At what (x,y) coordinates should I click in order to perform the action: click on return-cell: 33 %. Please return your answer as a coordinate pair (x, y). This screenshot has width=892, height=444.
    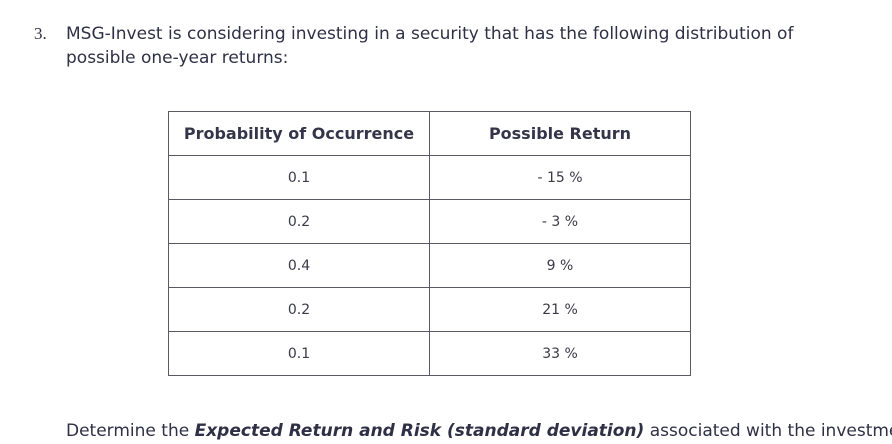
    Looking at the image, I should click on (560, 353).